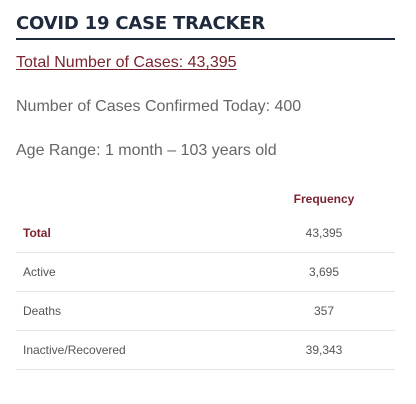  Describe the element at coordinates (324, 350) in the screenshot. I see `row-value: 39,343` at that location.